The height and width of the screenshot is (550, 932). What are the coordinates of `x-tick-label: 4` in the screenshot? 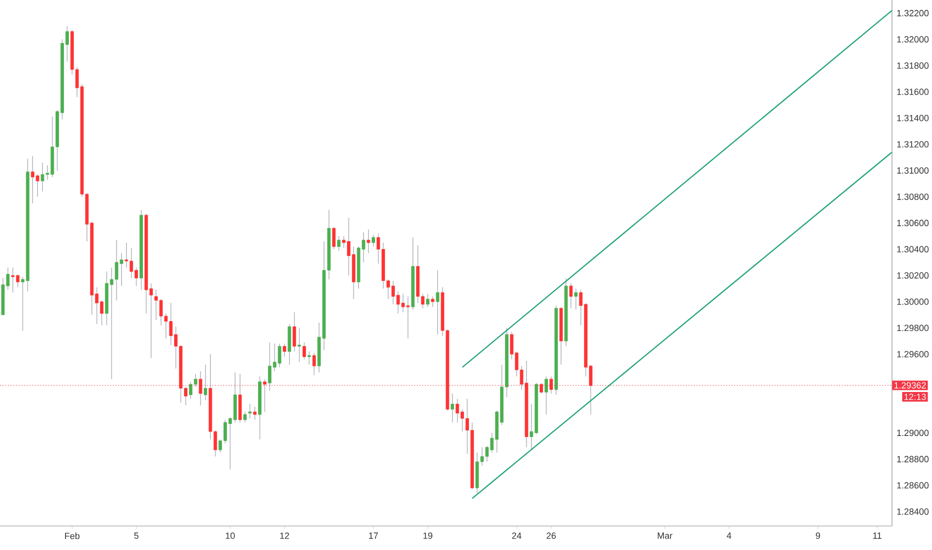 It's located at (729, 535).